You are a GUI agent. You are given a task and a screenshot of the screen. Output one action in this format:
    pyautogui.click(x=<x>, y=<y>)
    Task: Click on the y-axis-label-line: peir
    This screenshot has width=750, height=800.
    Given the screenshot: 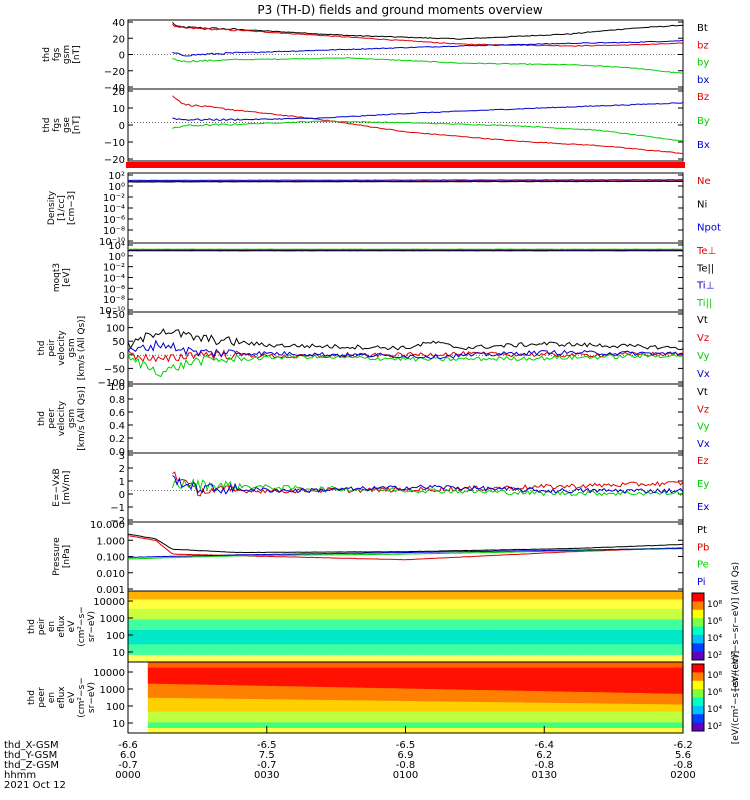 What is the action you would take?
    pyautogui.click(x=52, y=348)
    